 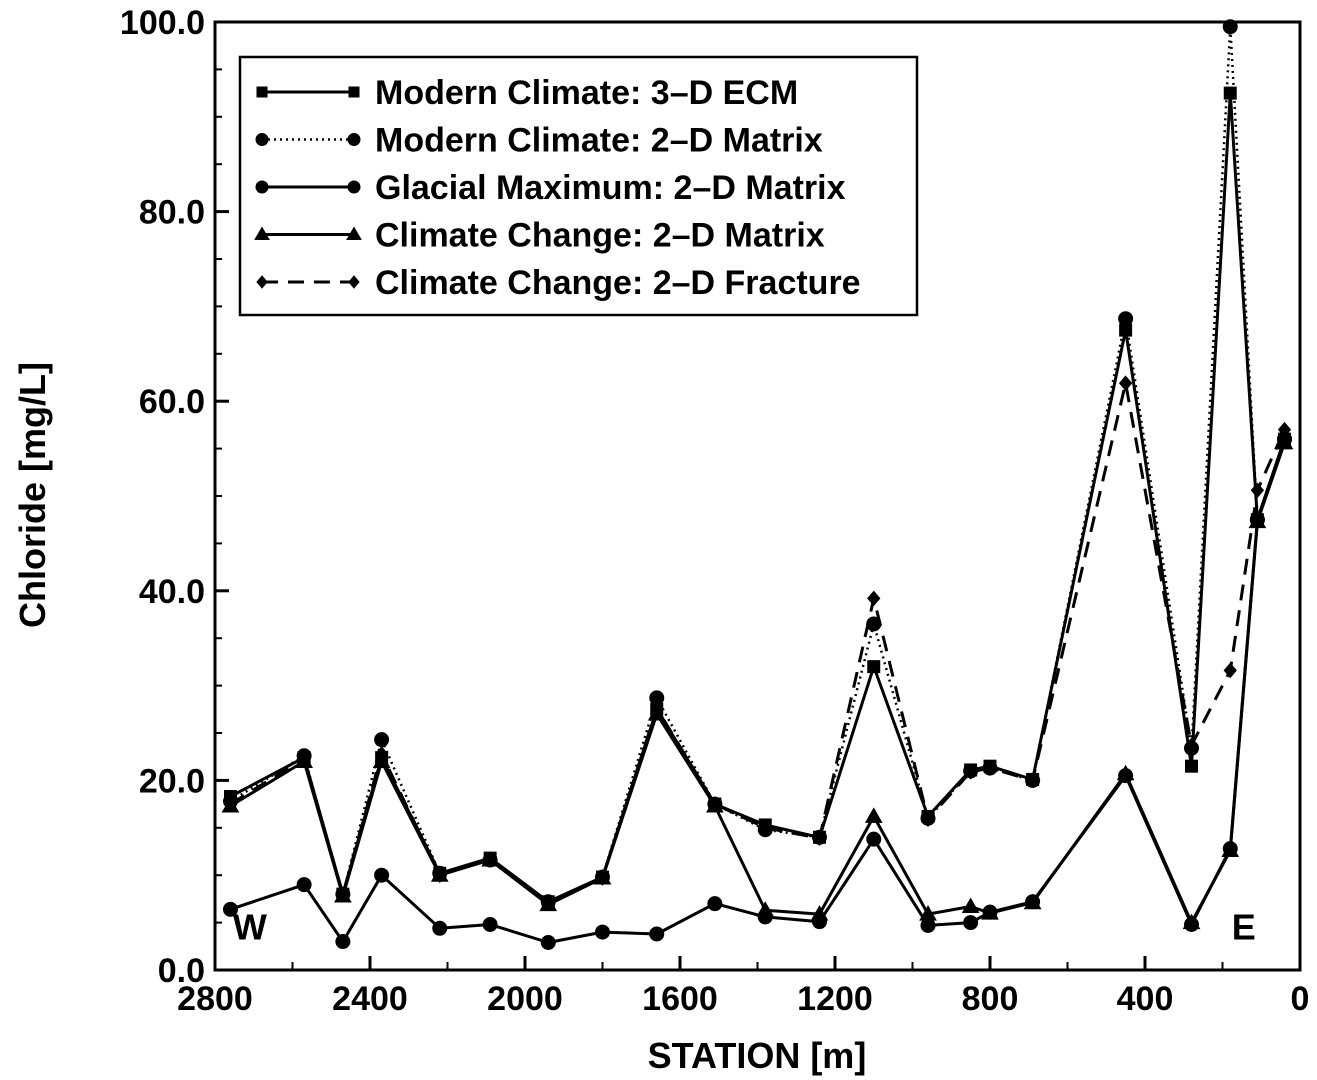 I want to click on x-axis-title: STATION [m], so click(x=757, y=1055).